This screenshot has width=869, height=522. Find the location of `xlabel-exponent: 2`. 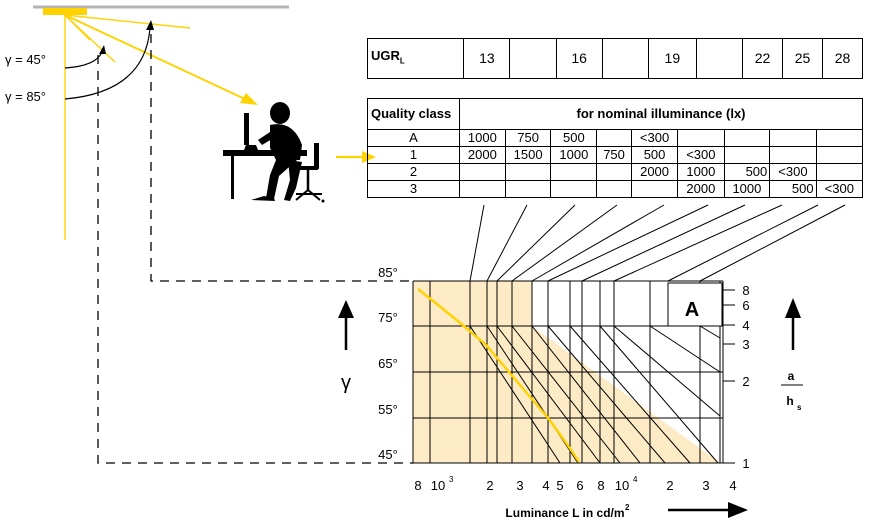

xlabel-exponent: 2 is located at coordinates (627, 507).